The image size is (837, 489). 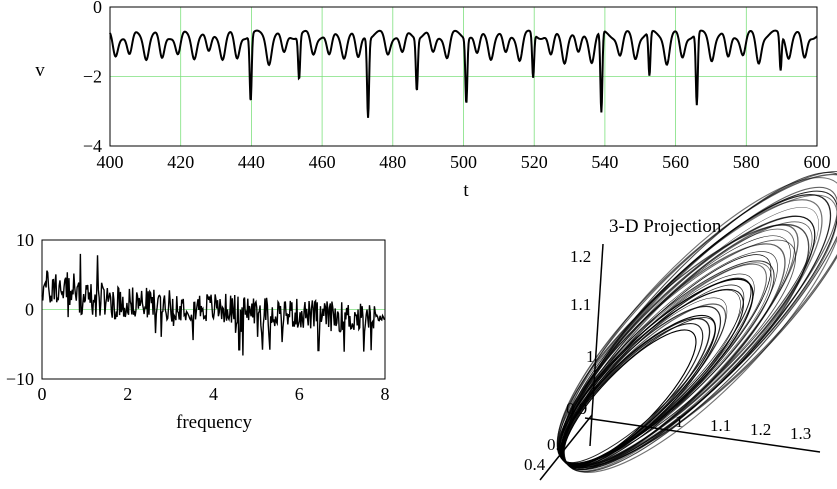 I want to click on time-series-x-tick-label: 520, so click(x=534, y=162).